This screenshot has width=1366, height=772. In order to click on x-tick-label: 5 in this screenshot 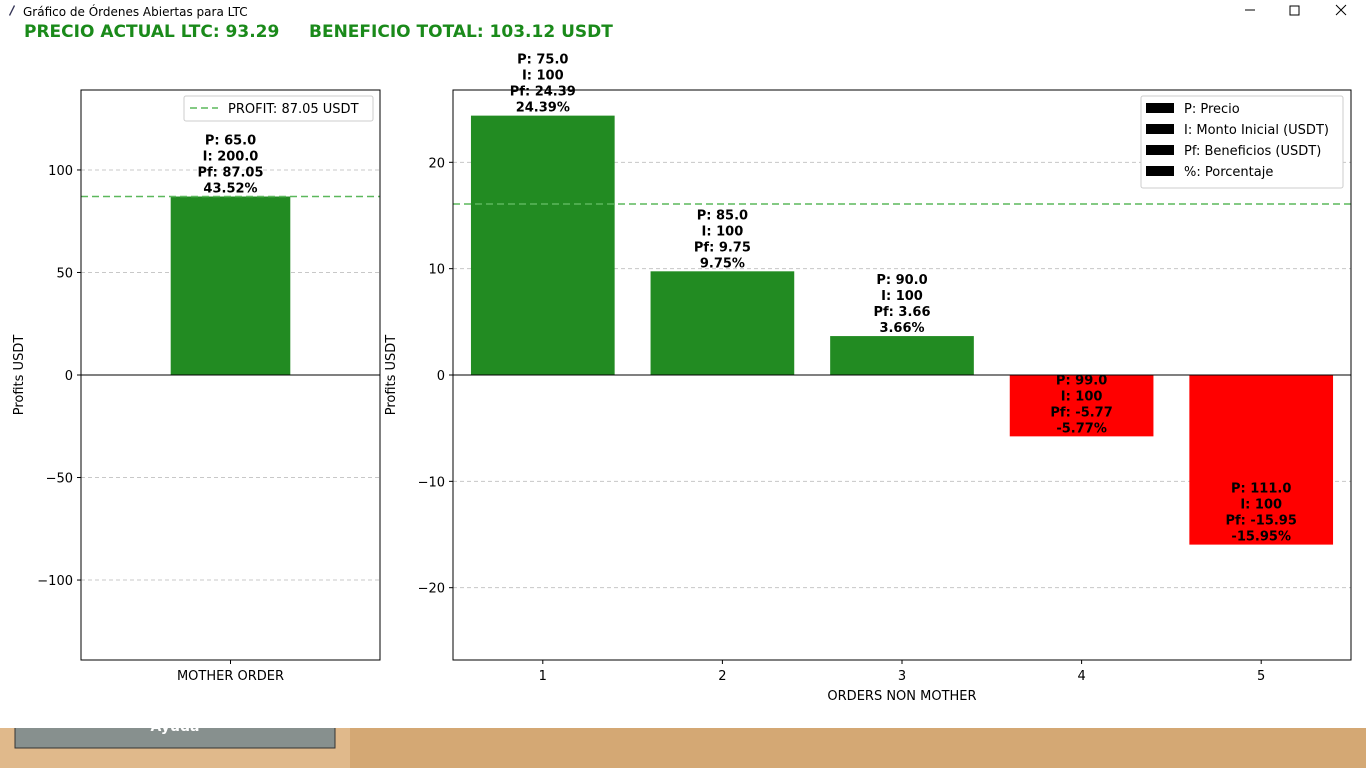, I will do `click(1261, 676)`.